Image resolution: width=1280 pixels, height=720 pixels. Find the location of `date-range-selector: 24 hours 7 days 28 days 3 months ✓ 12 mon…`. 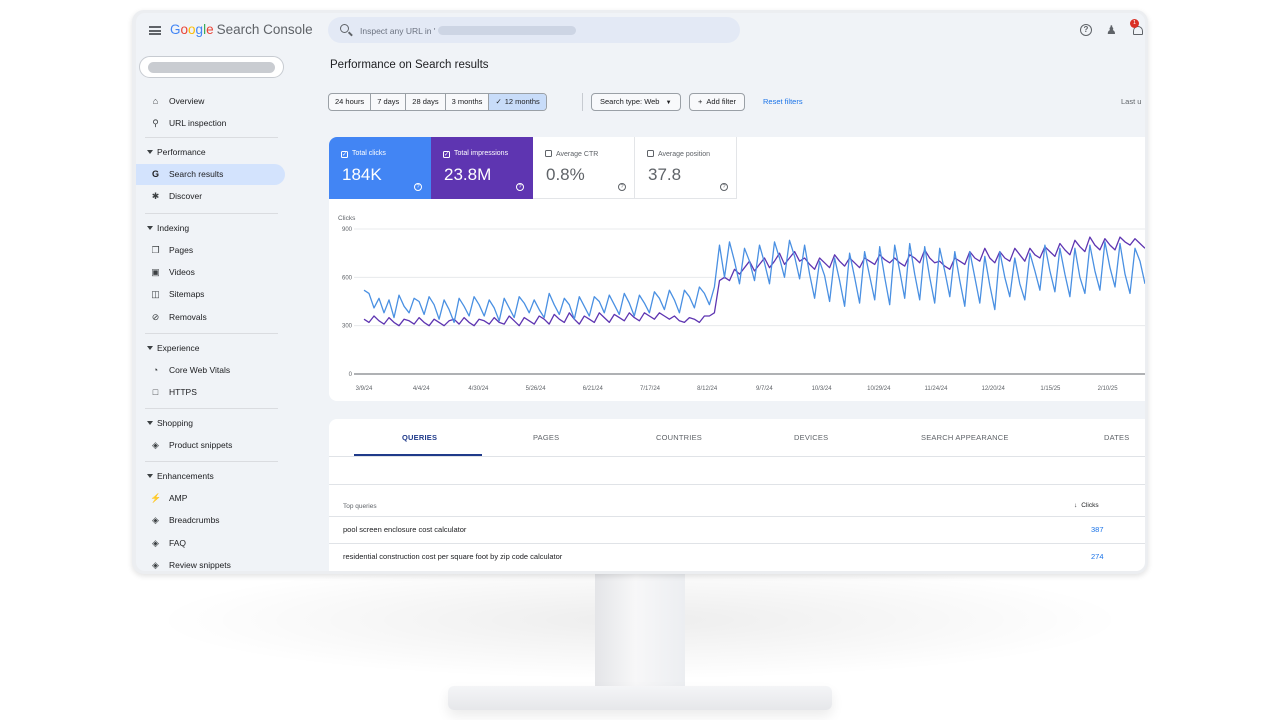

date-range-selector: 24 hours 7 days 28 days 3 months ✓ 12 mon… is located at coordinates (437, 102).